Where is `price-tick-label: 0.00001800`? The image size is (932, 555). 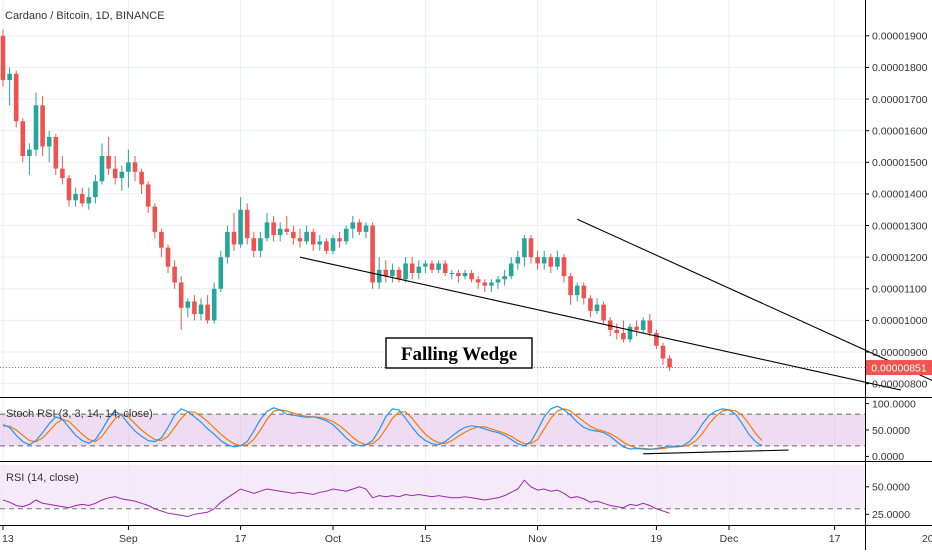 price-tick-label: 0.00001800 is located at coordinates (900, 68).